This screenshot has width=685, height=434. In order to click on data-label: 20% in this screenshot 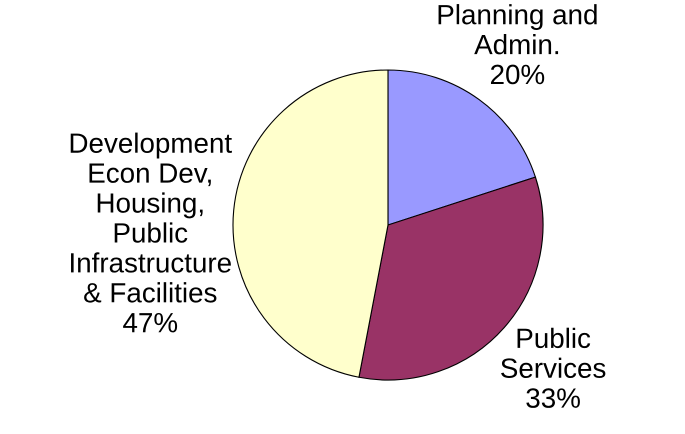, I will do `click(517, 74)`.